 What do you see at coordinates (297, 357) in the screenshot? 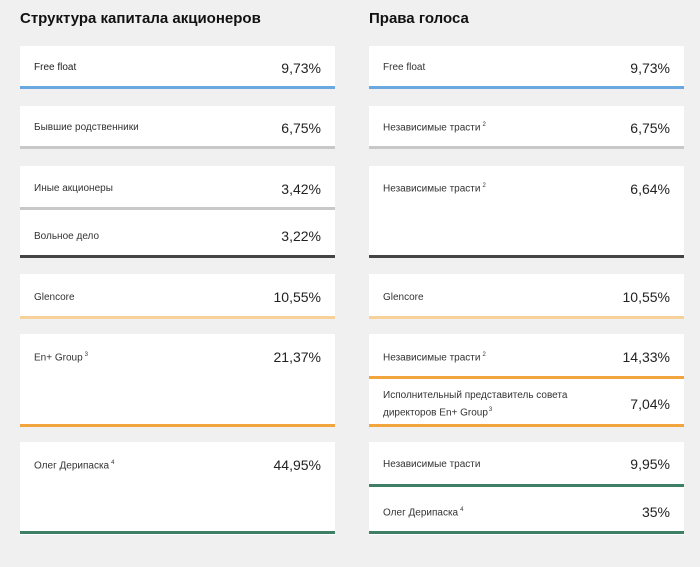
I see `row-value: 21,37%` at bounding box center [297, 357].